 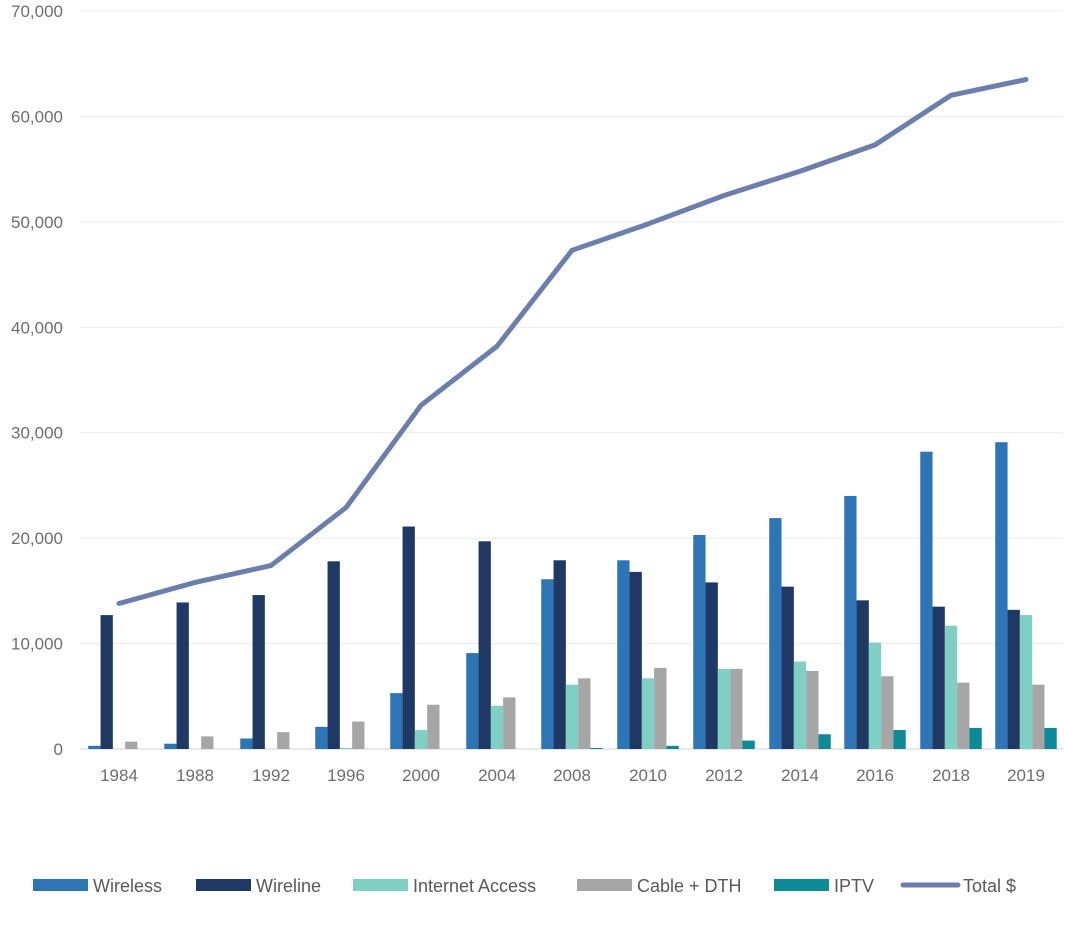 I want to click on x-tick-label: 2010, so click(x=648, y=775).